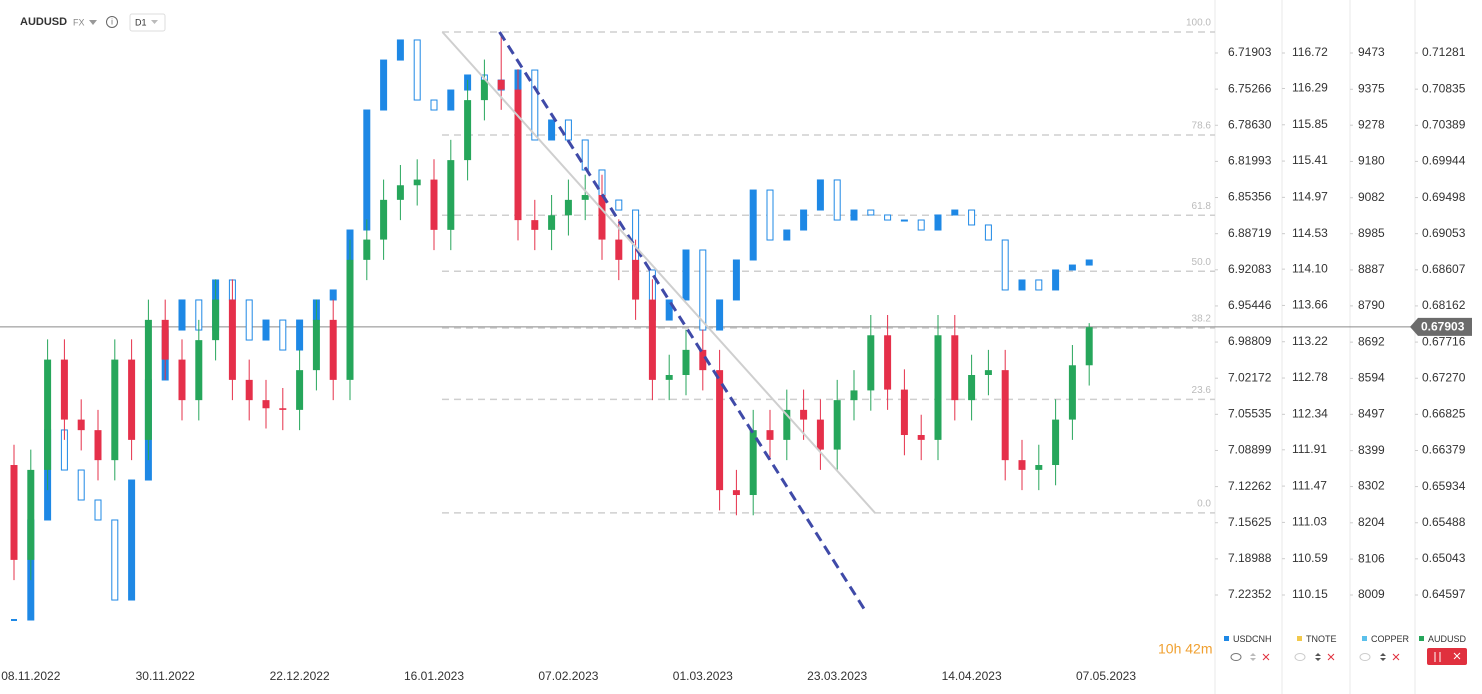  What do you see at coordinates (1198, 23) in the screenshot?
I see `fib-label: 100.0` at bounding box center [1198, 23].